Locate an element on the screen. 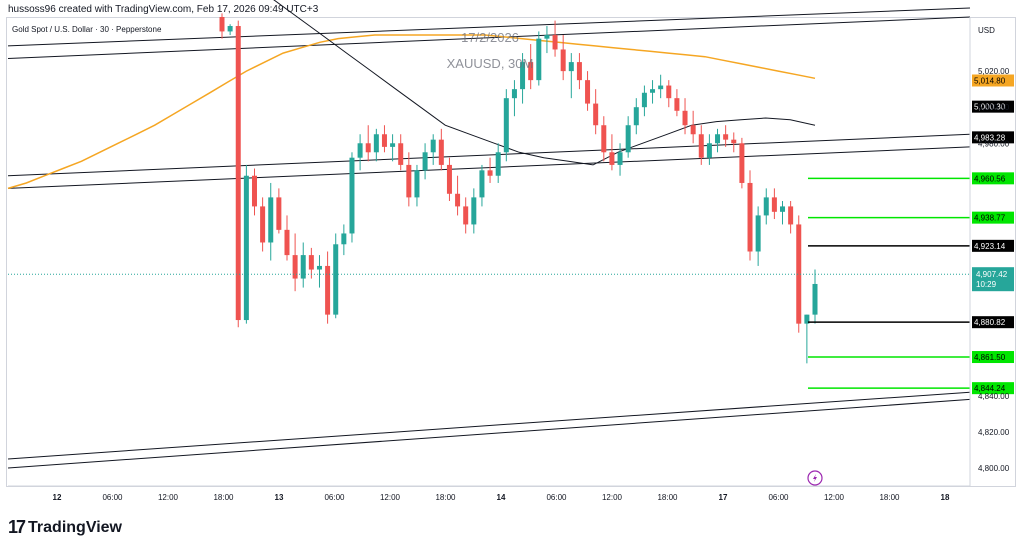  price-level-label: 4,938.77 is located at coordinates (990, 218).